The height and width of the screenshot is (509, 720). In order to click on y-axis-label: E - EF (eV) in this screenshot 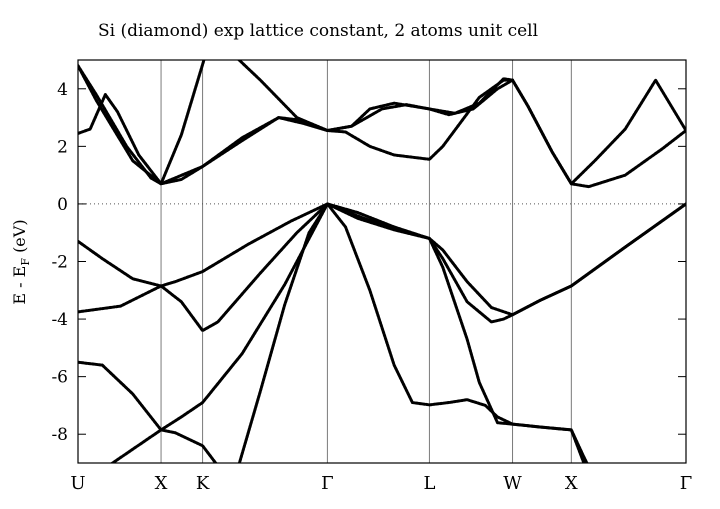, I will do `click(21, 261)`.